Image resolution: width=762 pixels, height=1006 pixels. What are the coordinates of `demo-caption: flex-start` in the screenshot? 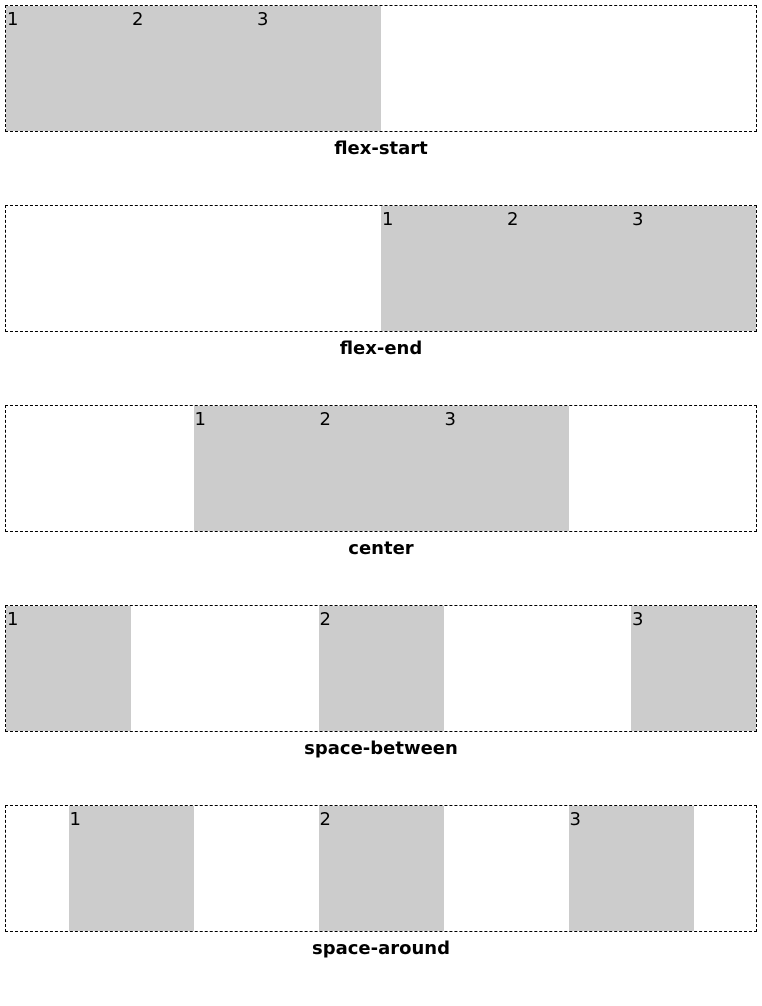 It's located at (381, 148).